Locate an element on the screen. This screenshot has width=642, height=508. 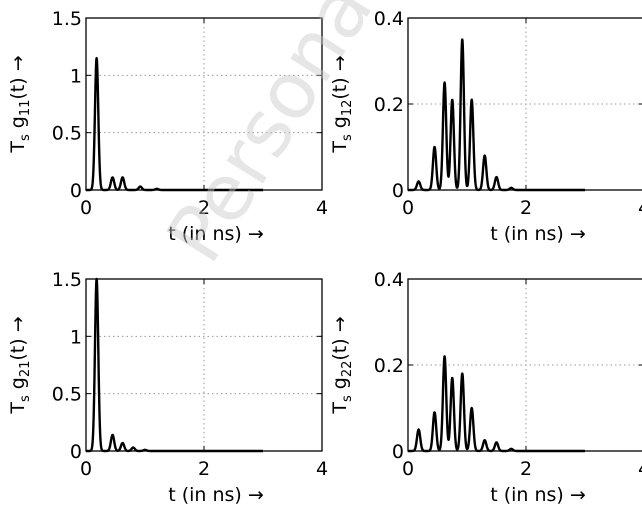
y-axis-label: Ts g12(t) → is located at coordinates (342, 104).